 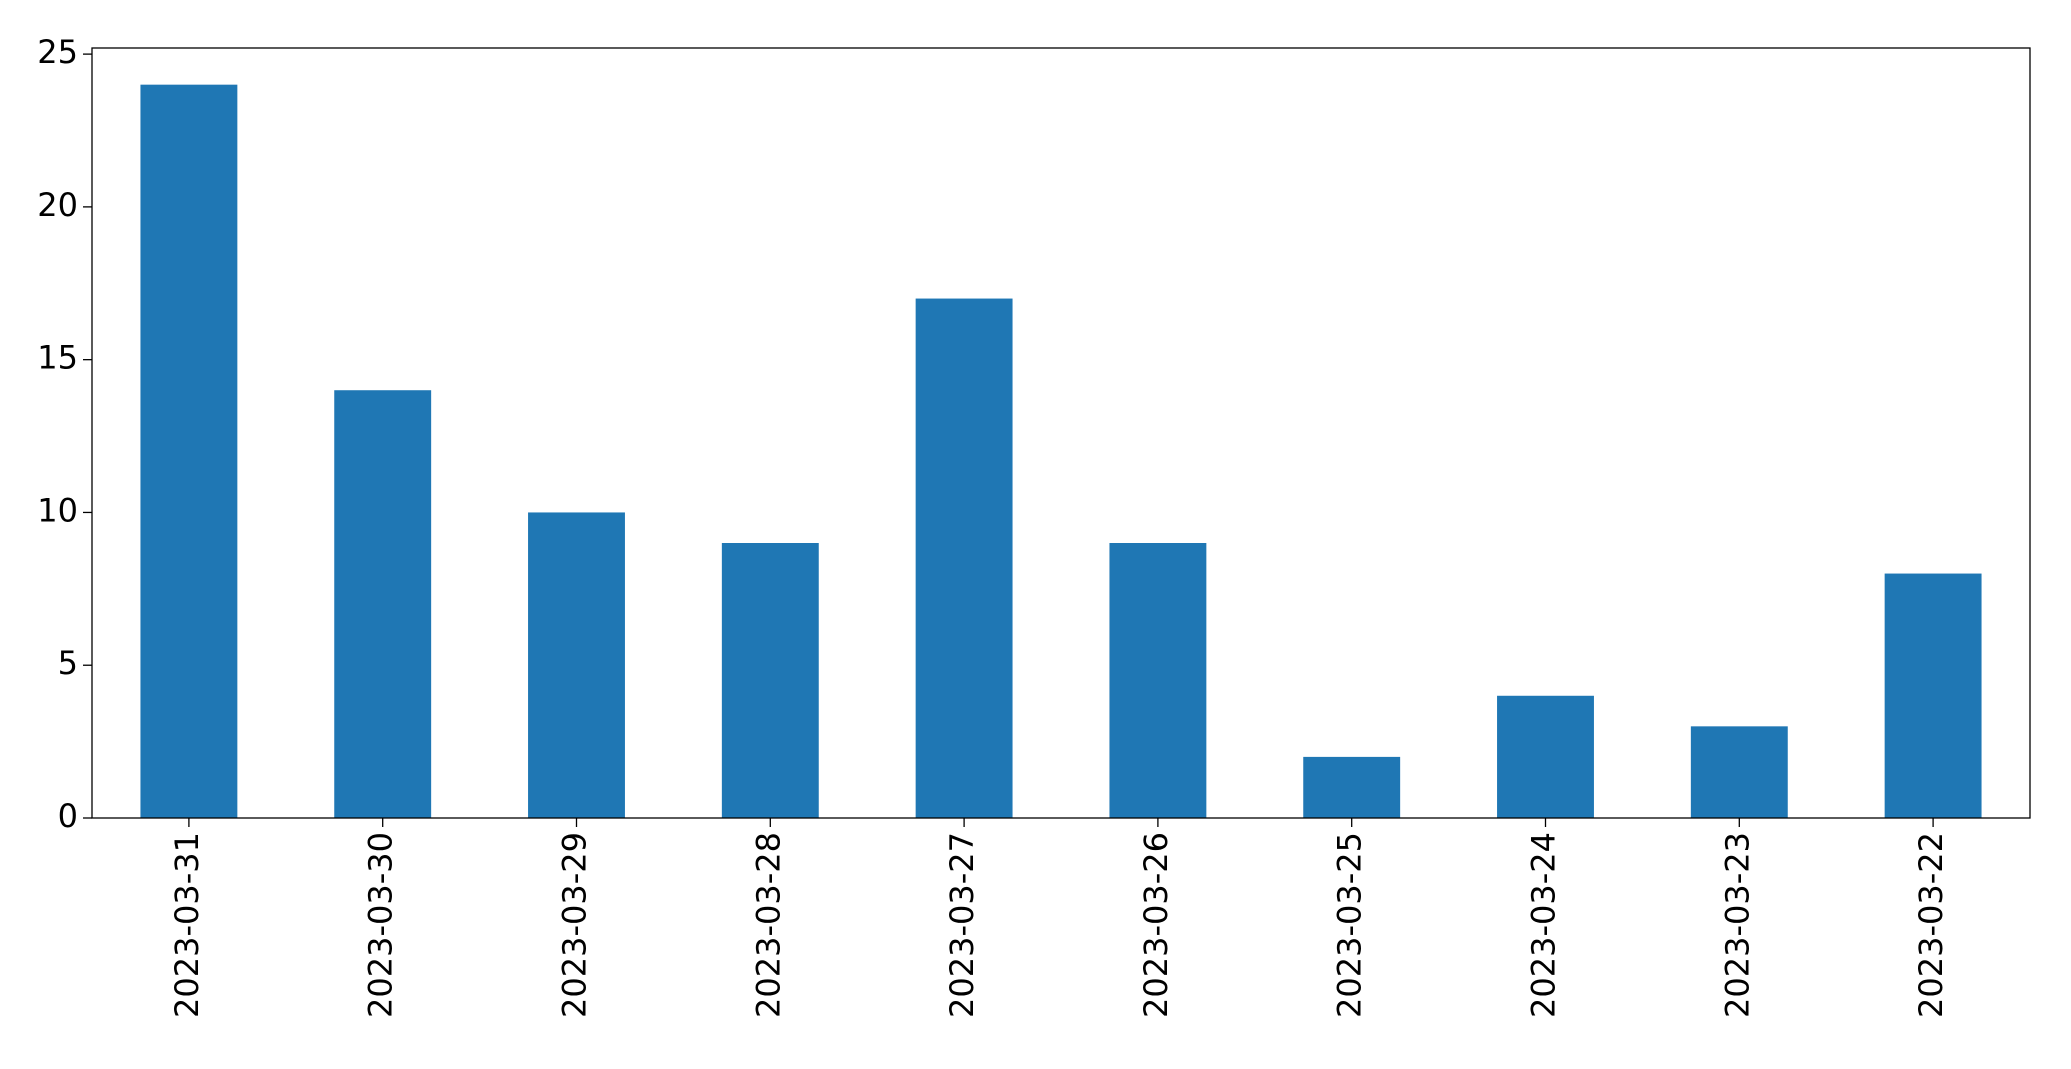 I want to click on x-tick-label: 2023-03-31, so click(x=187, y=925).